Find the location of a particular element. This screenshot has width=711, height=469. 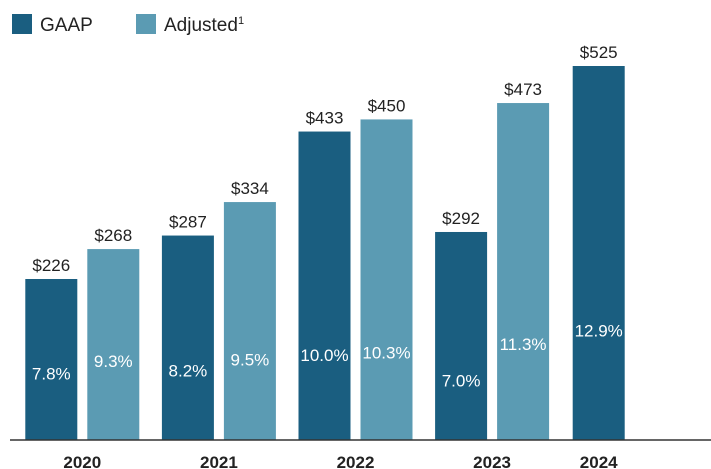

margin-label: 7.8% is located at coordinates (51, 374).